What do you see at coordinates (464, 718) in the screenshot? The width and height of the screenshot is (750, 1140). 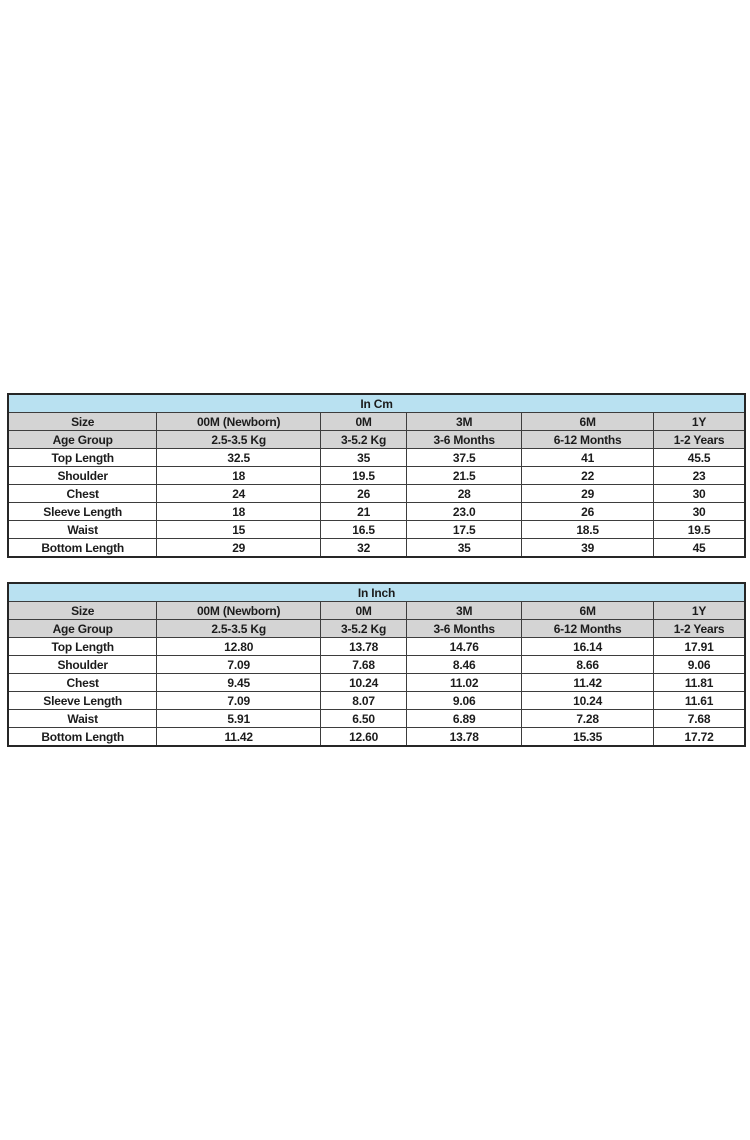 I see `cell-value: 6.89` at bounding box center [464, 718].